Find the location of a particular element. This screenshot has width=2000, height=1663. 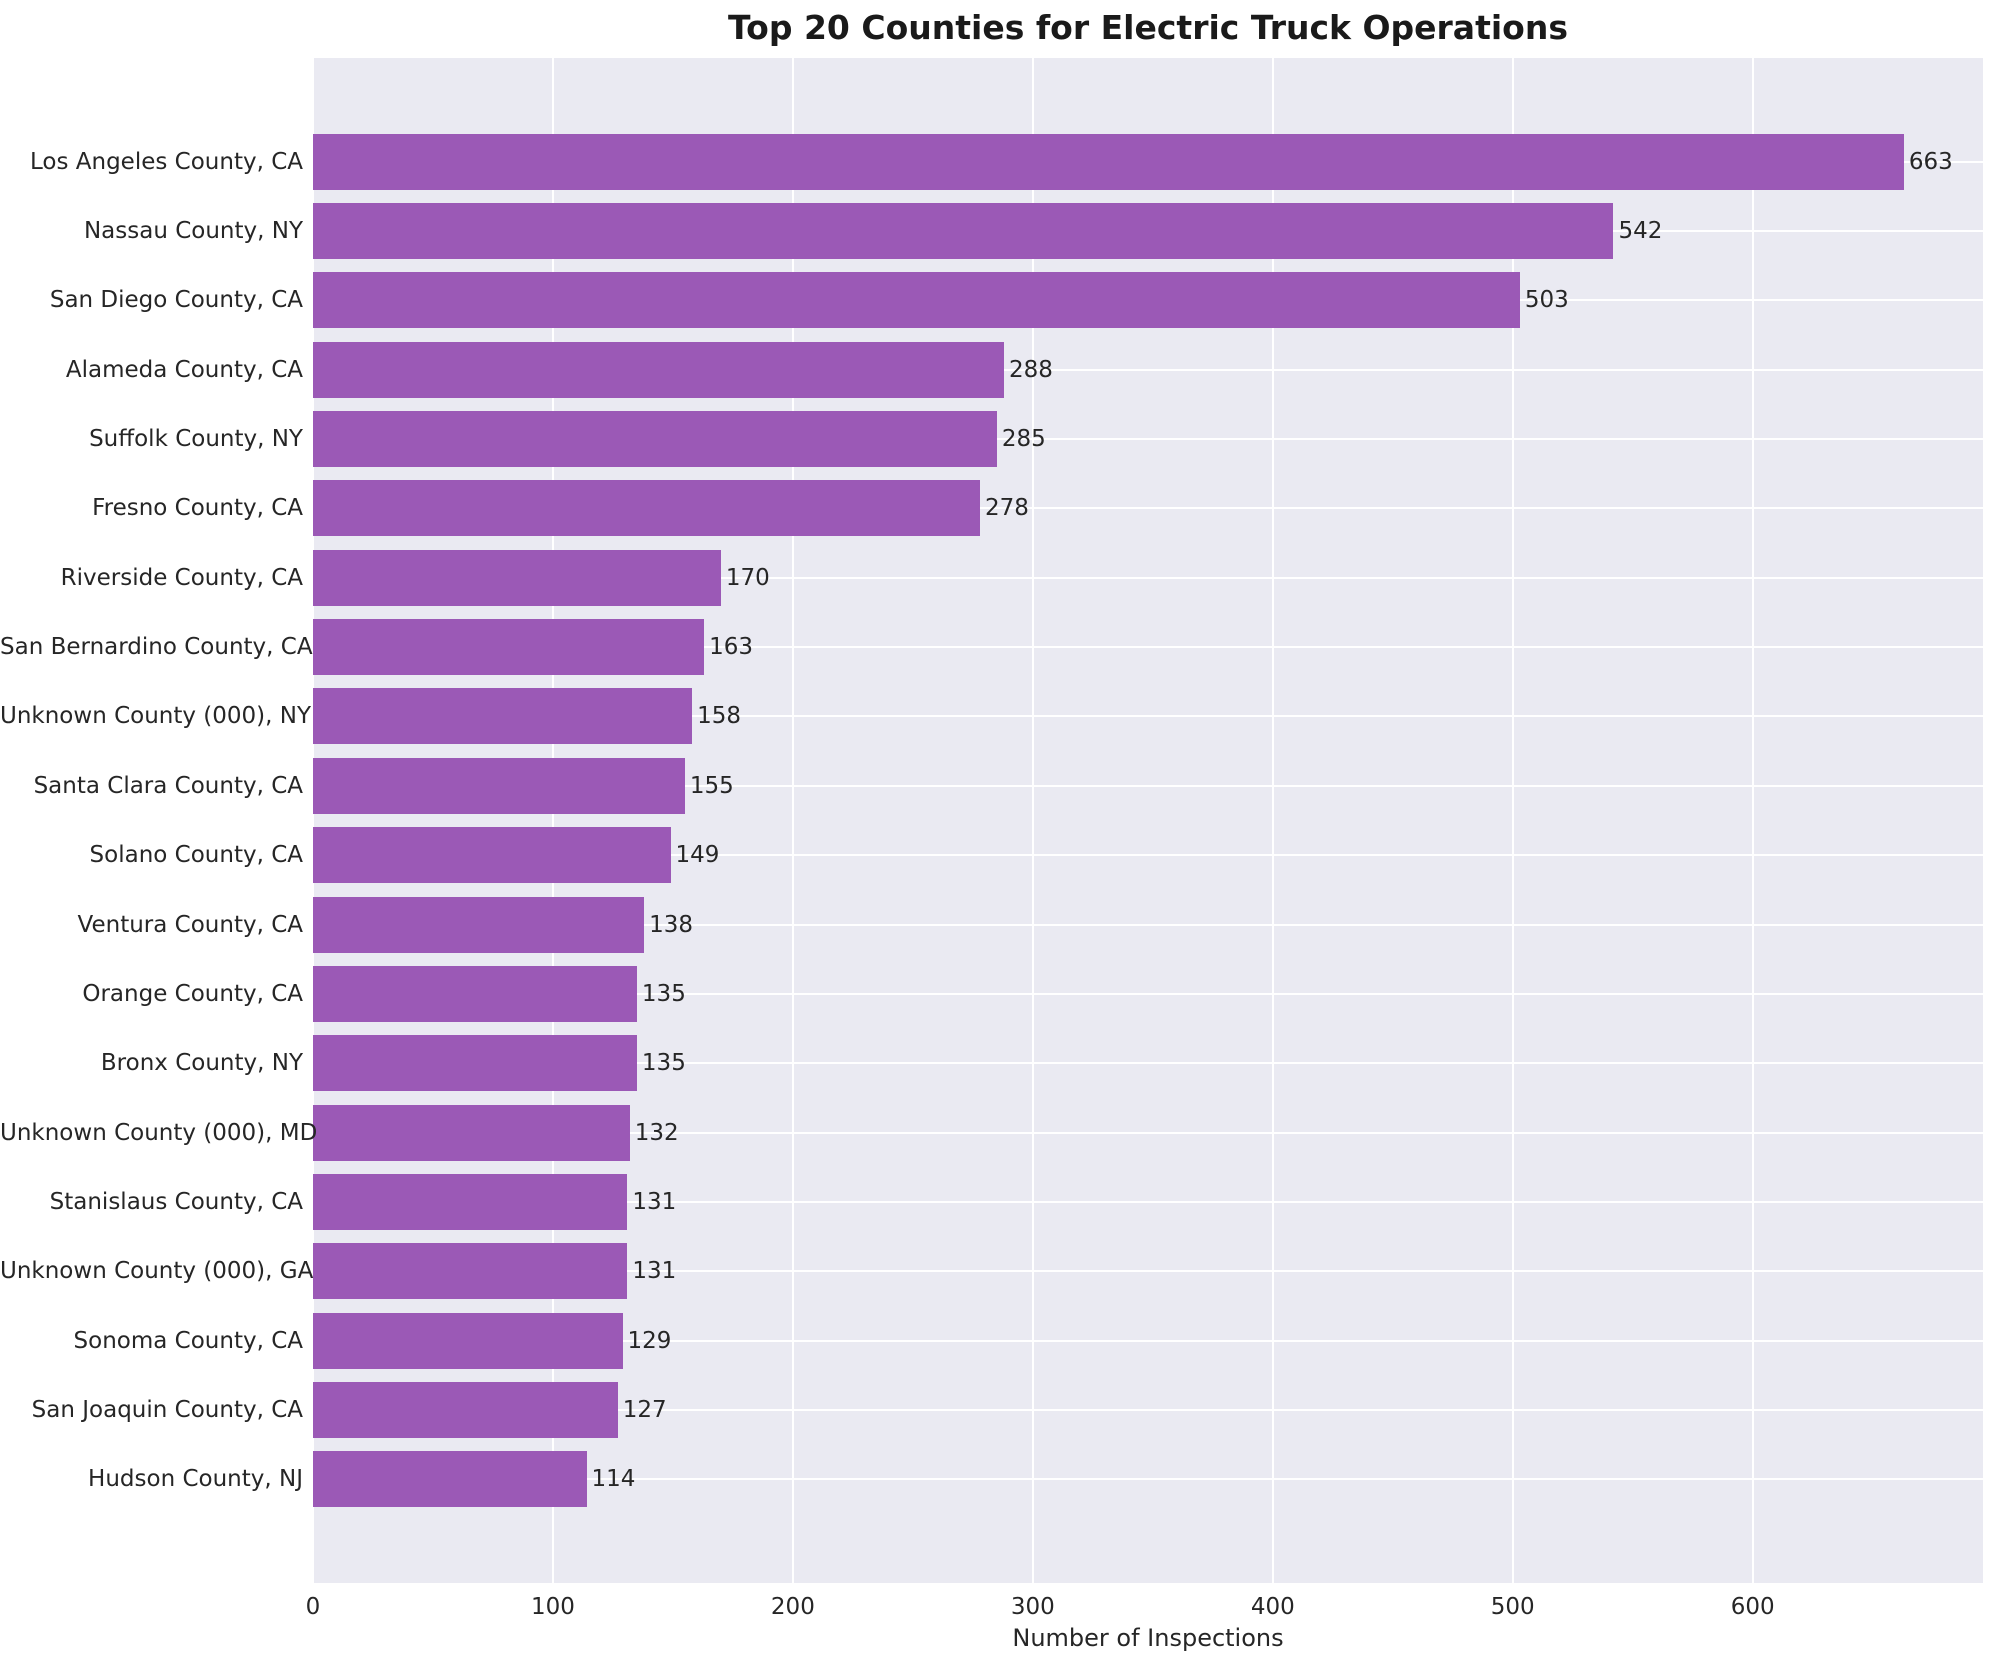

bar-value-label: 278 is located at coordinates (1007, 508).